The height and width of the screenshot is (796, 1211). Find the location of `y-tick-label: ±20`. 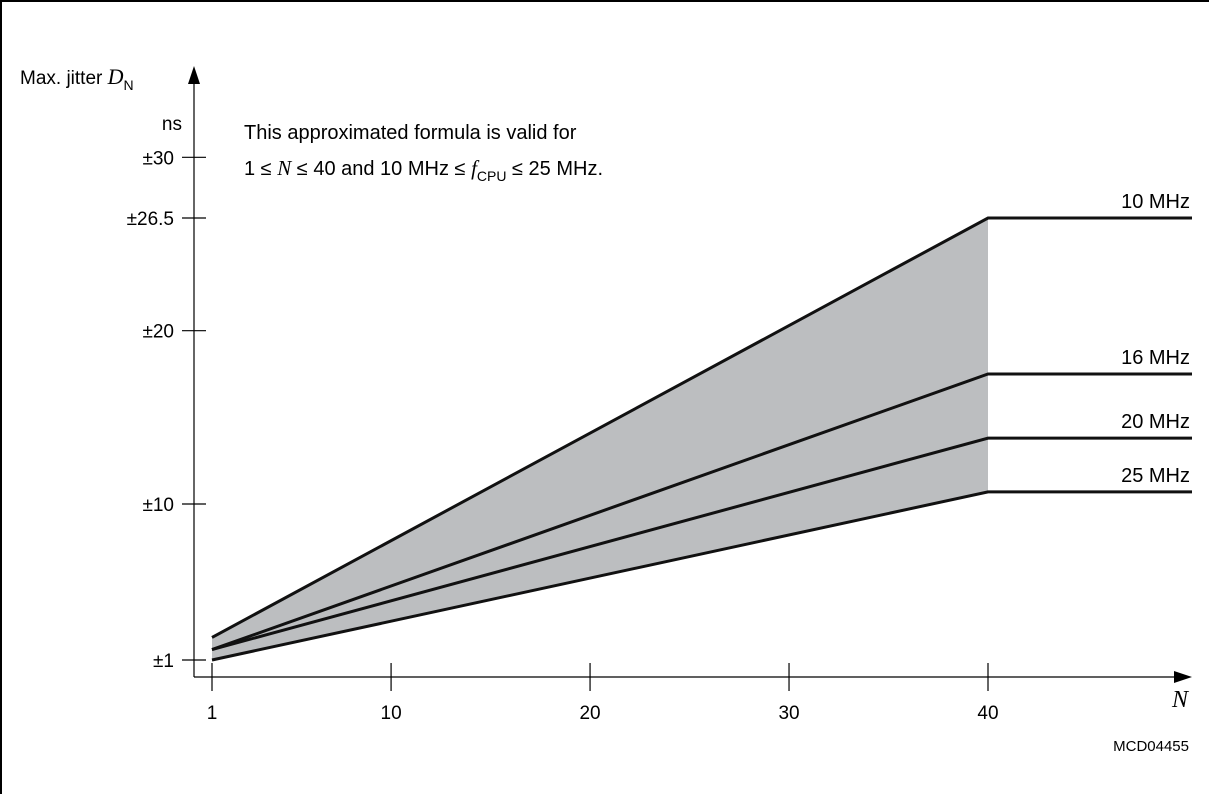

y-tick-label: ±20 is located at coordinates (158, 332).